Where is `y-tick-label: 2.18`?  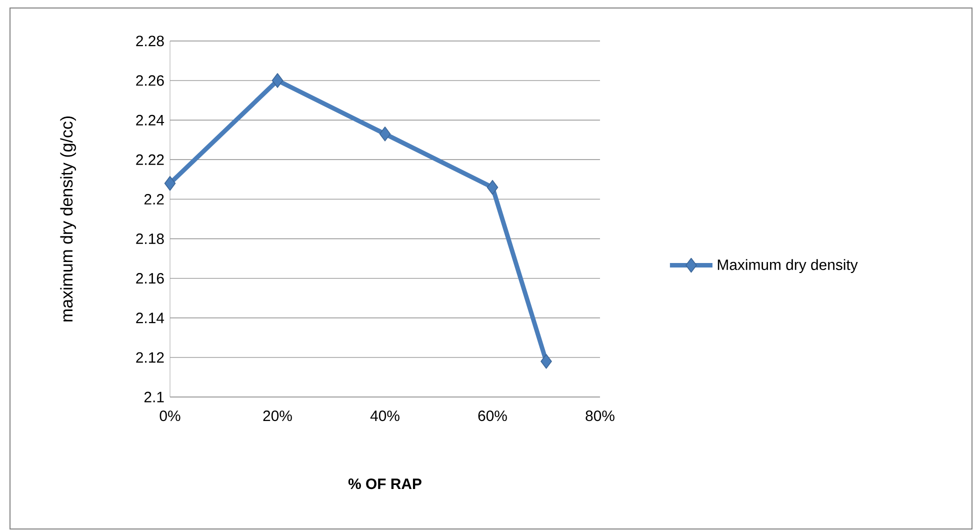
y-tick-label: 2.18 is located at coordinates (150, 238).